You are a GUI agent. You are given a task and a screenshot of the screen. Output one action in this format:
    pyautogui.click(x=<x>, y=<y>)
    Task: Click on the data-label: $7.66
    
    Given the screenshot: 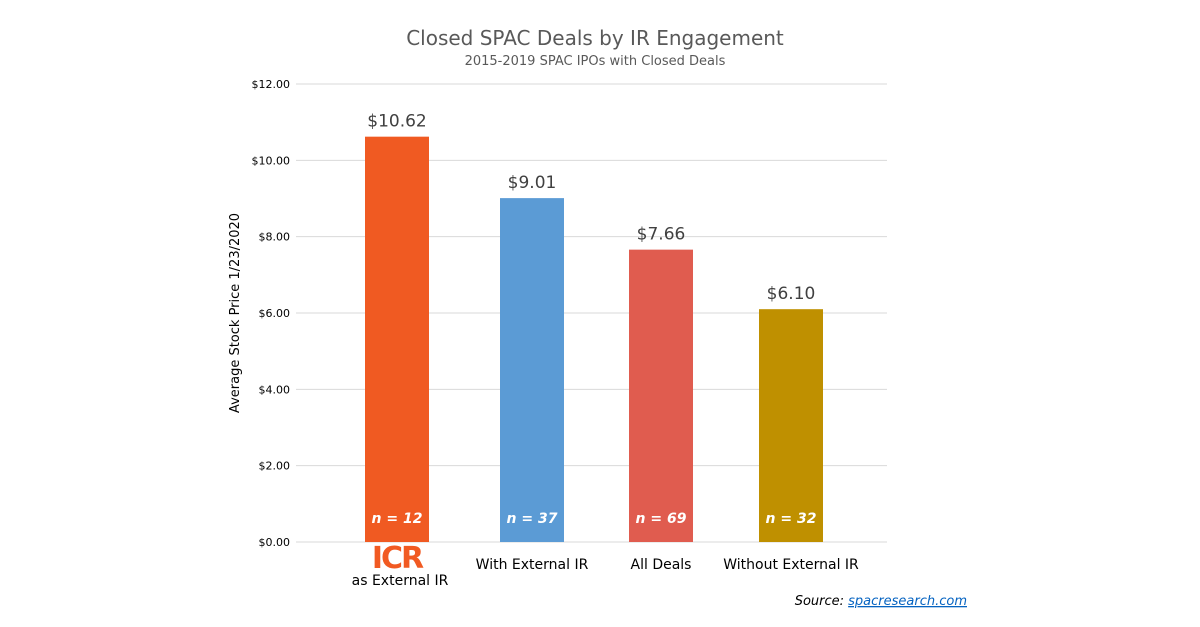 What is the action you would take?
    pyautogui.click(x=661, y=235)
    